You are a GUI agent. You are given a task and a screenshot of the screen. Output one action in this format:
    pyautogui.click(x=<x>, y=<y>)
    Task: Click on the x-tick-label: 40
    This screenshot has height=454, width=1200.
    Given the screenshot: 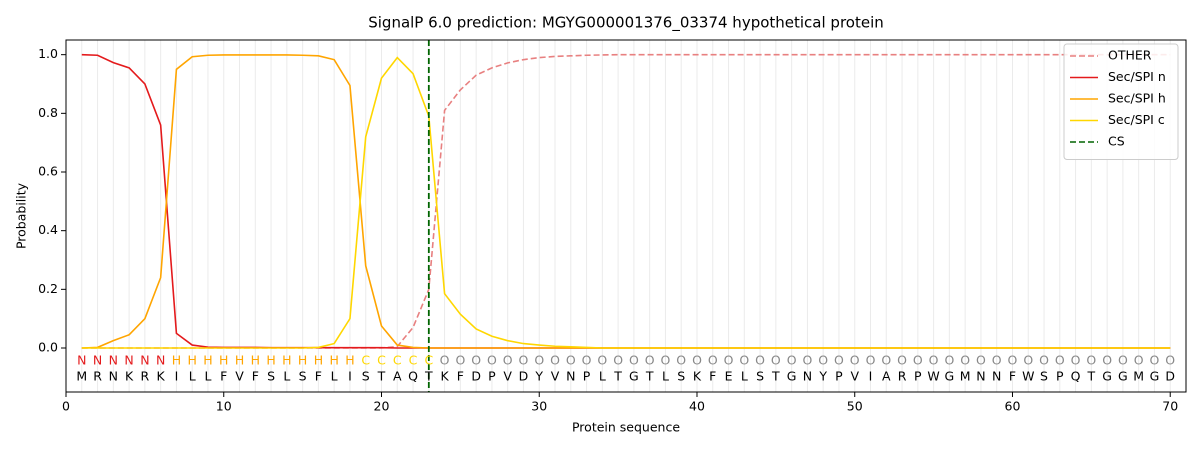 What is the action you would take?
    pyautogui.click(x=697, y=406)
    